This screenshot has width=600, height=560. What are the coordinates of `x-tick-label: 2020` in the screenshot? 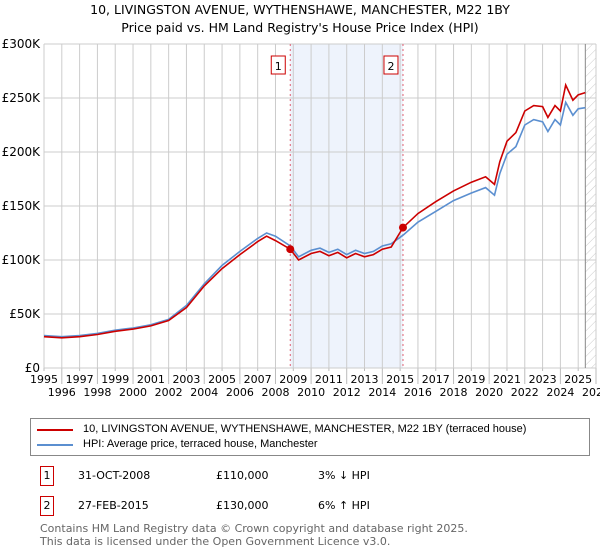 It's located at (489, 392).